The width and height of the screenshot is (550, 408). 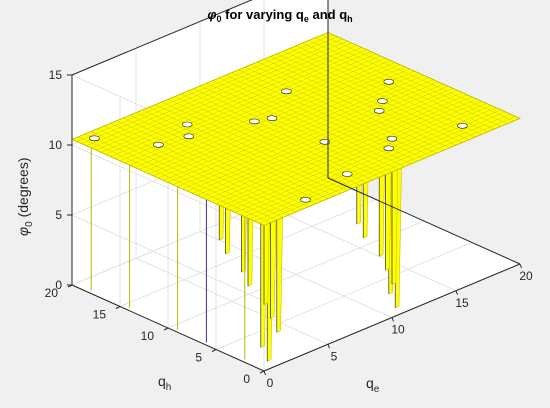 What do you see at coordinates (526, 276) in the screenshot?
I see `x-tick-label: 20` at bounding box center [526, 276].